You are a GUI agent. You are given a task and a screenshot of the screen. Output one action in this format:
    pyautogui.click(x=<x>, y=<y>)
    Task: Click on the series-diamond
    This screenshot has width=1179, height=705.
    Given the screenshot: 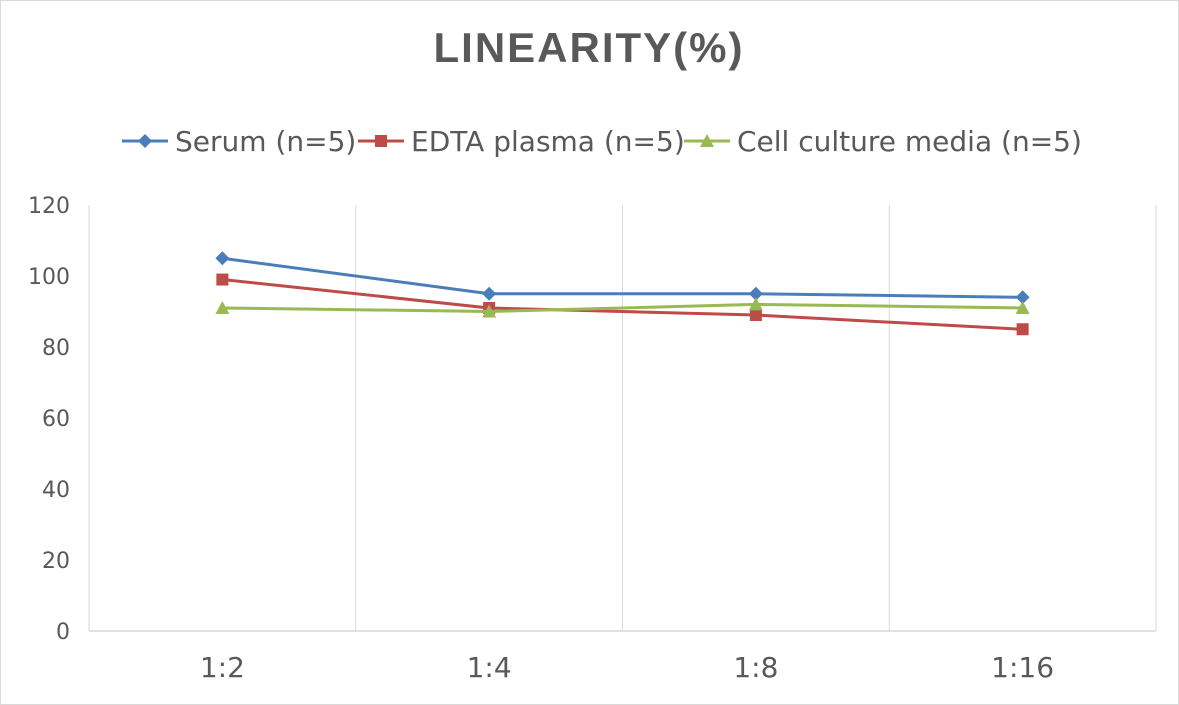 What is the action you would take?
    pyautogui.click(x=622, y=278)
    